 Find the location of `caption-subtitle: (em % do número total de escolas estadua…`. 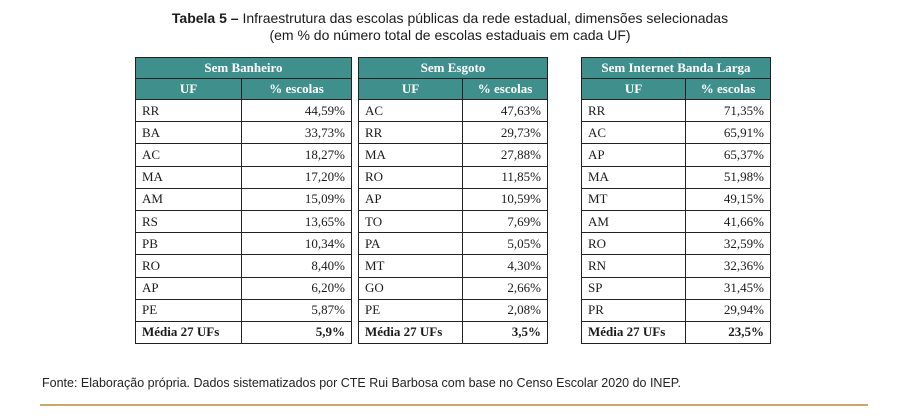

caption-subtitle: (em % do número total de escolas estadua… is located at coordinates (450, 35).